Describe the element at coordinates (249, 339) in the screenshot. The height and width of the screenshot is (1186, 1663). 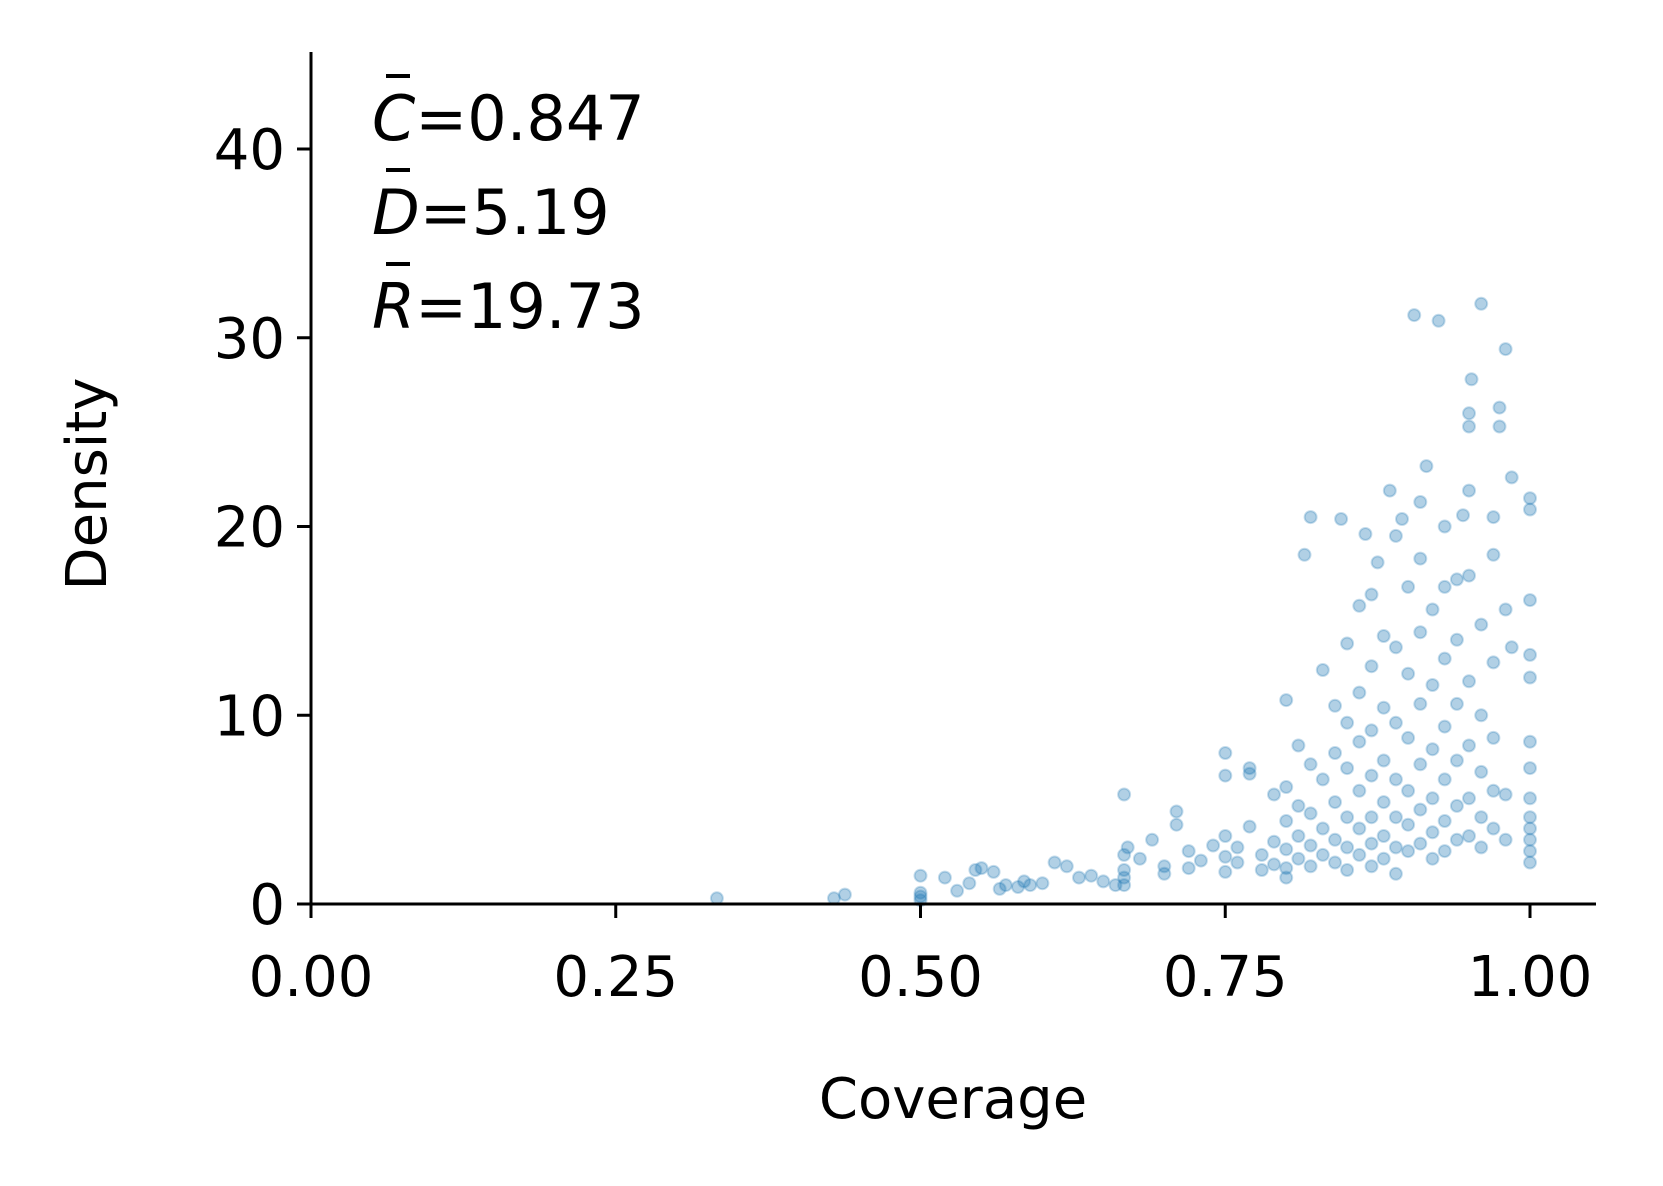
I see `y-tick-label: 30` at that location.